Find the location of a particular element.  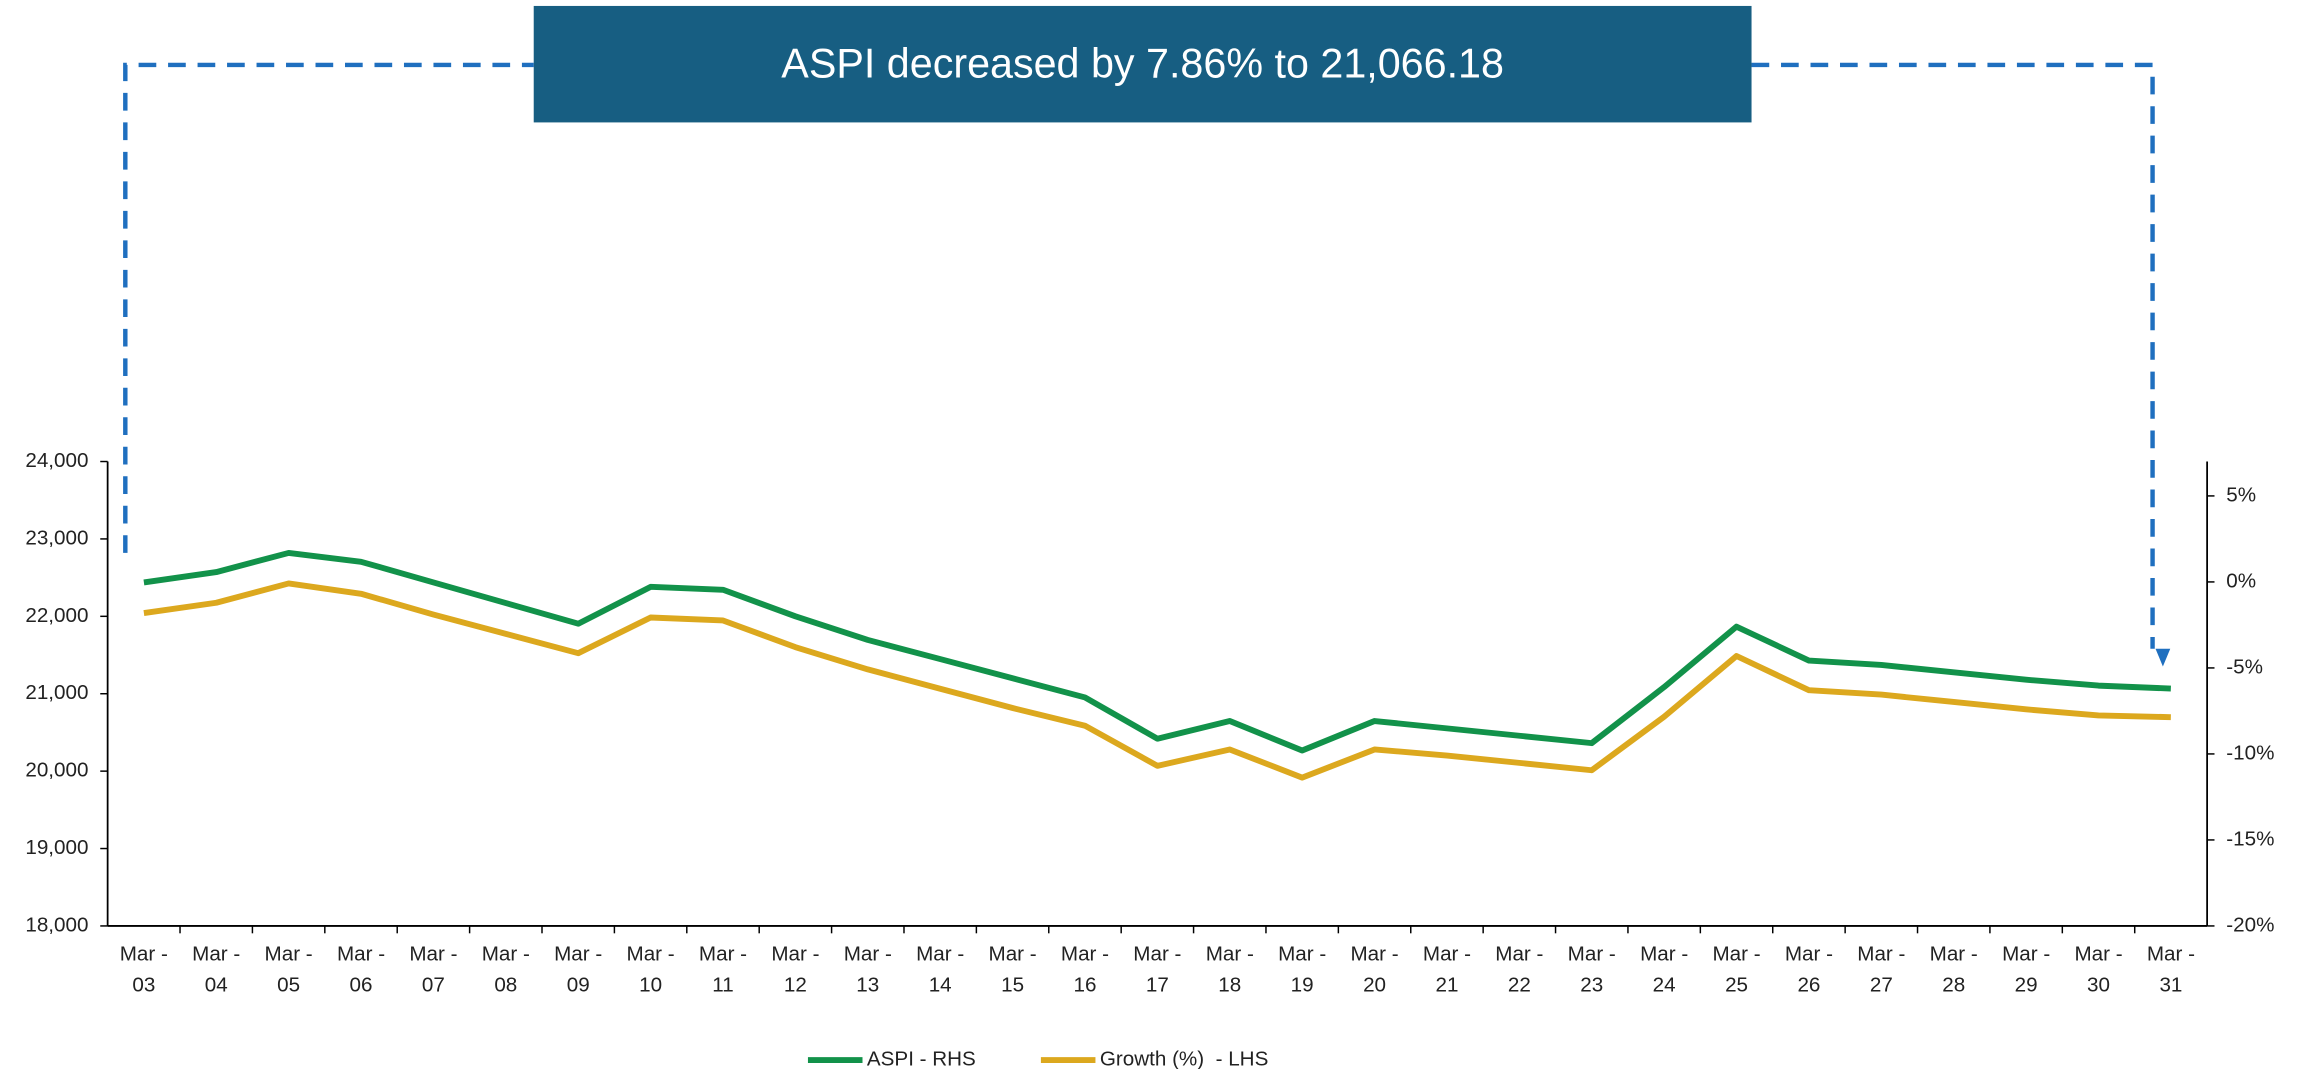

x-tick-label-line: 05 is located at coordinates (288, 985).